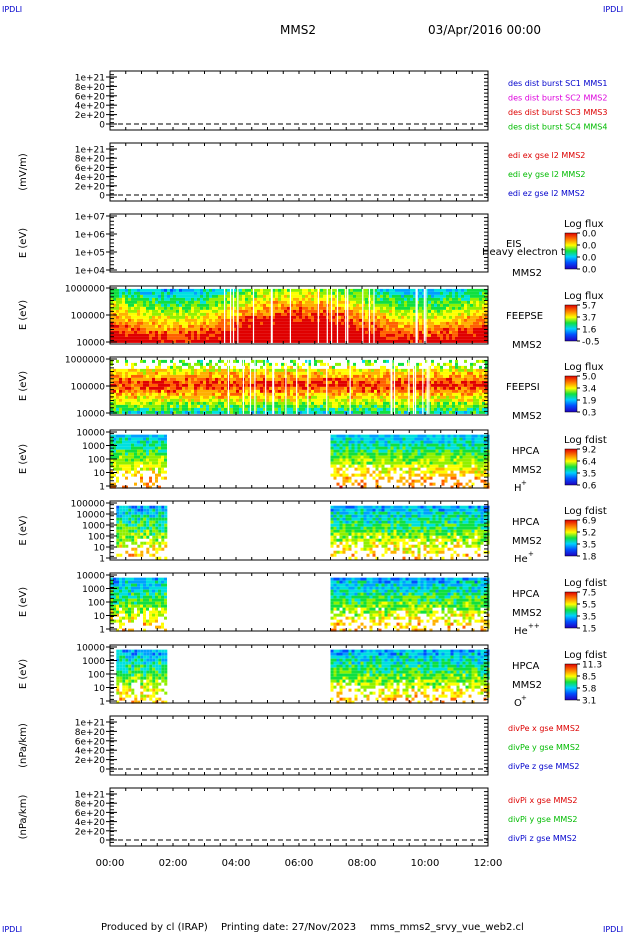 The image size is (630, 934). What do you see at coordinates (298, 30) in the screenshot?
I see `spacecraft-title: MMS2` at bounding box center [298, 30].